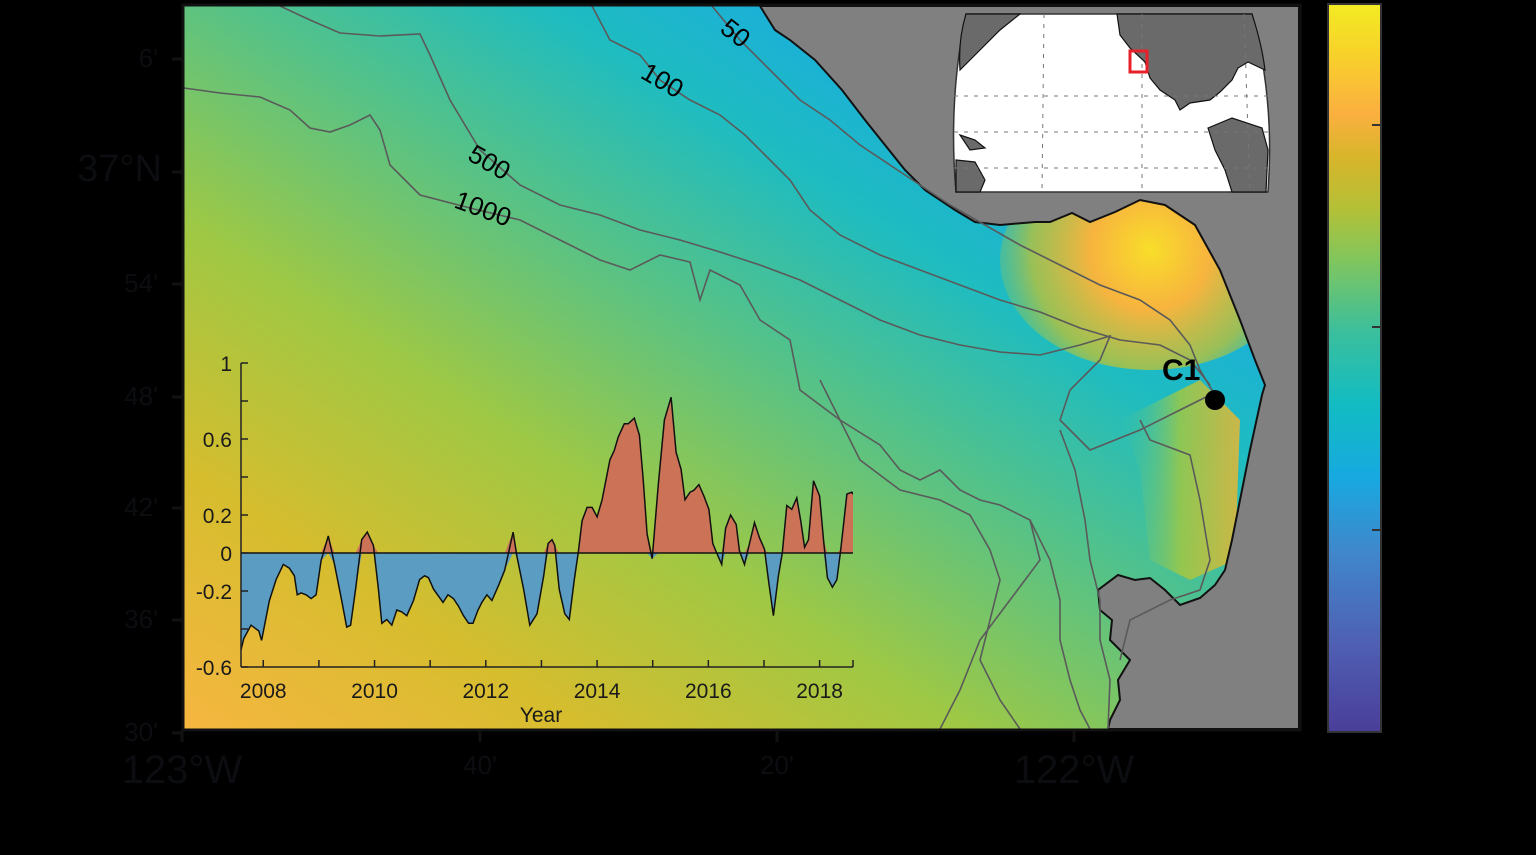 The width and height of the screenshot is (1536, 855). What do you see at coordinates (1074, 770) in the screenshot?
I see `x-tick-label: 122°W` at bounding box center [1074, 770].